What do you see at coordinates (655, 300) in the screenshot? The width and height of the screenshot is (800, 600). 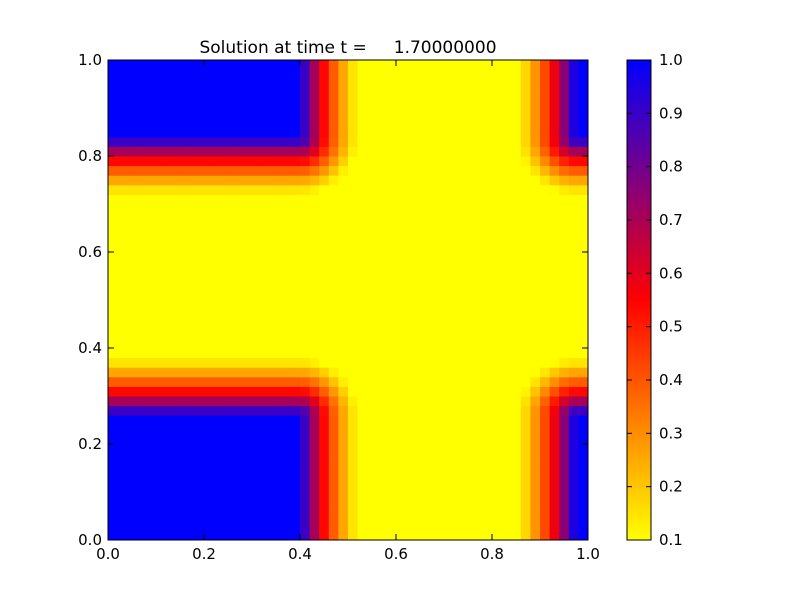 I see `colorbar-ticks: 0.10.20.30.40.50.60.70.80.91.0` at bounding box center [655, 300].